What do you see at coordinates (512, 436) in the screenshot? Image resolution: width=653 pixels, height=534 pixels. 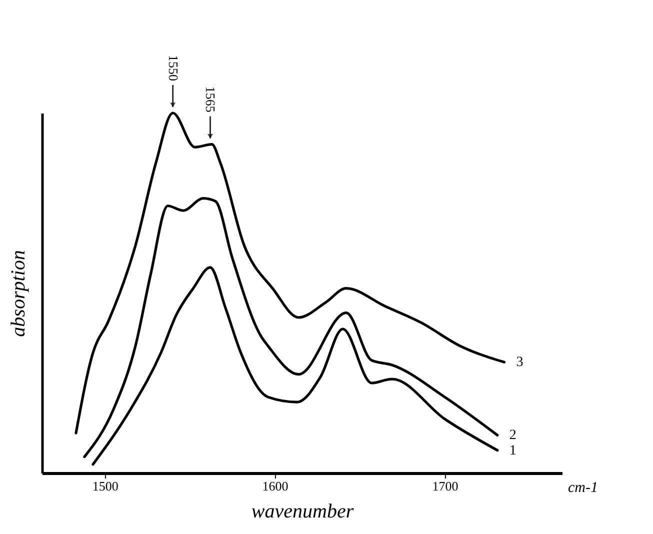 I see `series-label: 2` at bounding box center [512, 436].